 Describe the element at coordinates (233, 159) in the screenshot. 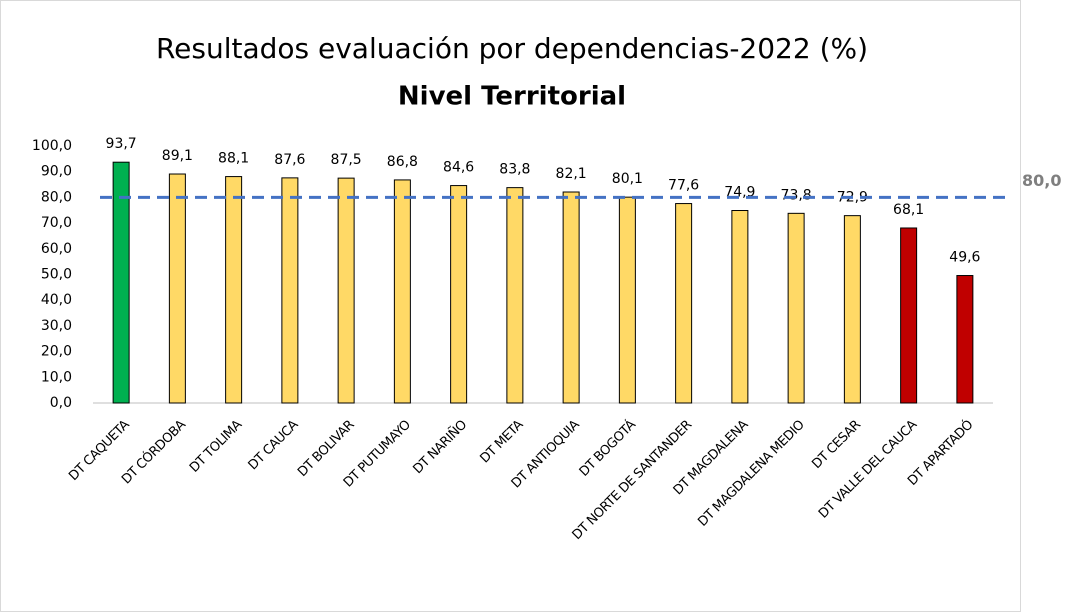

I see `data-label: 88,1` at that location.